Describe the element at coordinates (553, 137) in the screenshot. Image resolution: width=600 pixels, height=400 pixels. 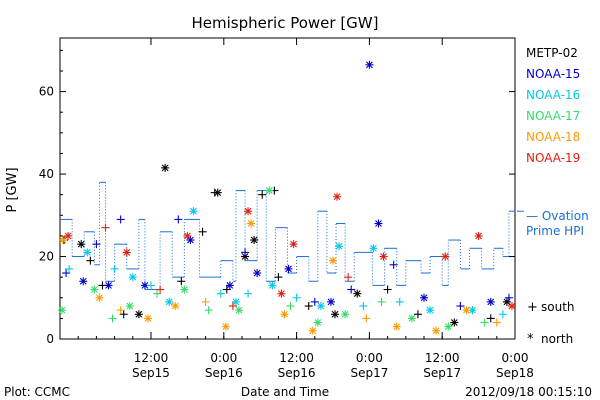
I see `legend-entry: NOAA-18` at that location.